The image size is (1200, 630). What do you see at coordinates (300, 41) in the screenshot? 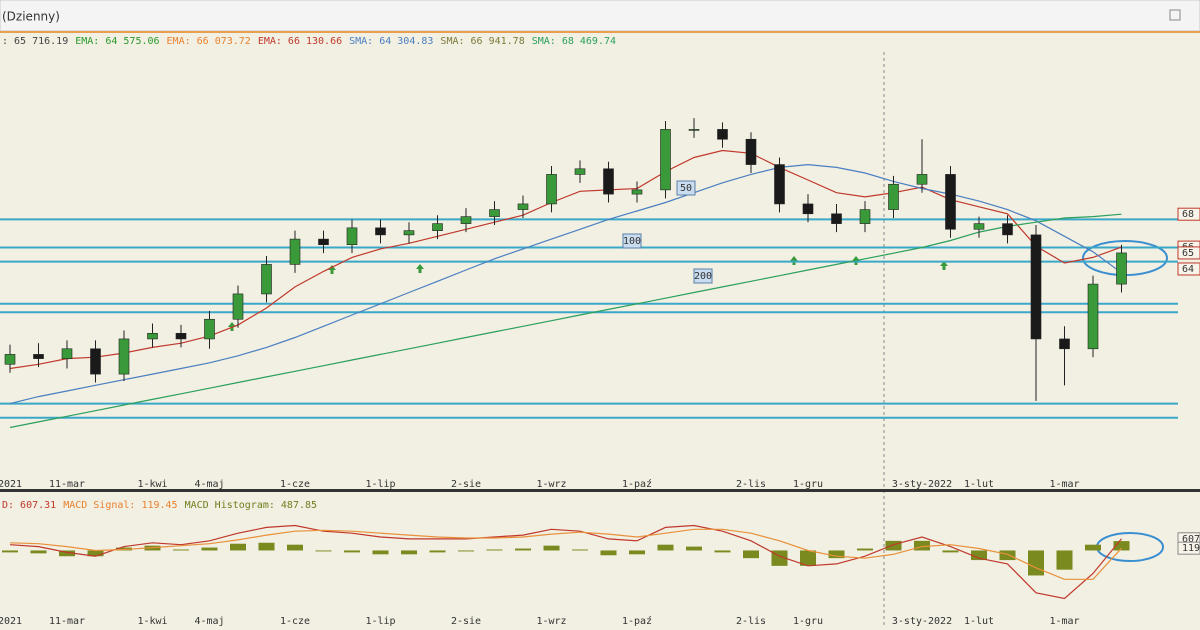
I see `legend-entry: EMA: 66 130.66` at bounding box center [300, 41].